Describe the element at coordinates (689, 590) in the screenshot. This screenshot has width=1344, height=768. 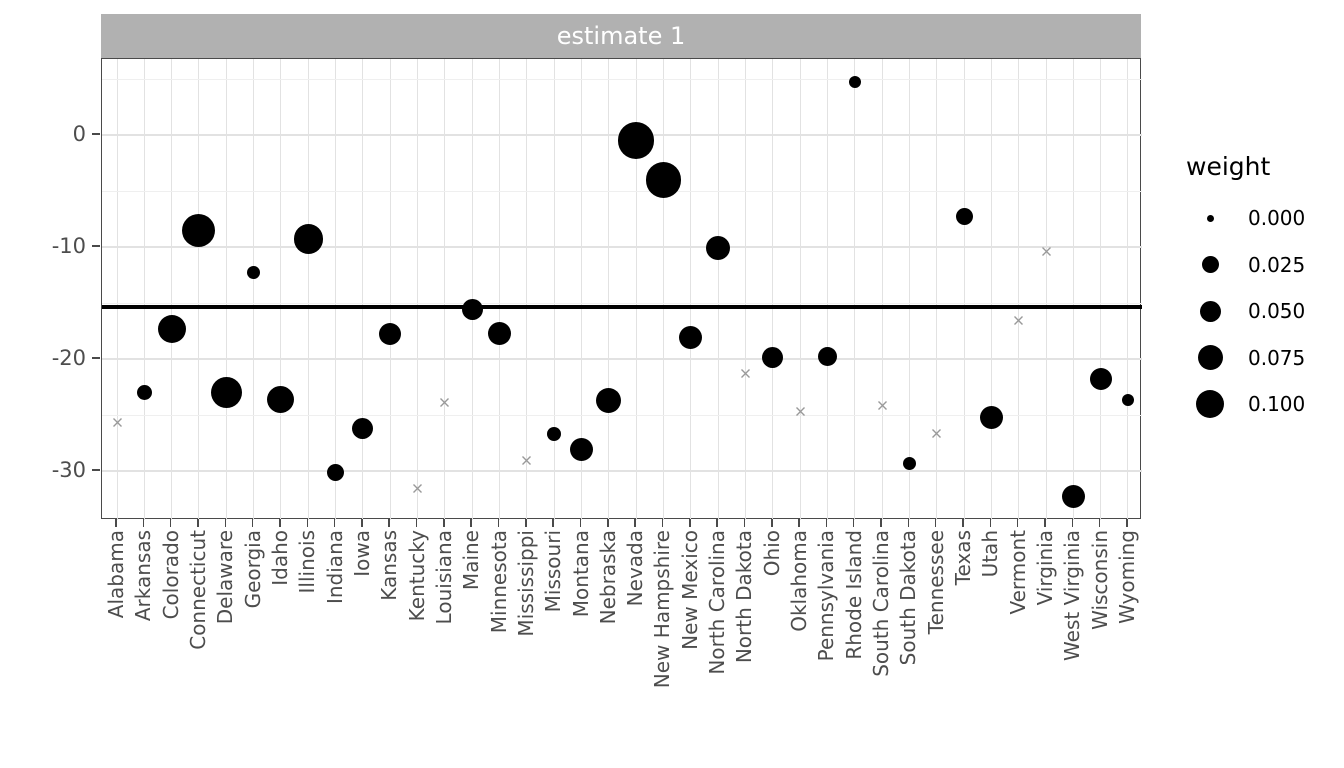
I see `x-axis-label: New Mexico` at that location.